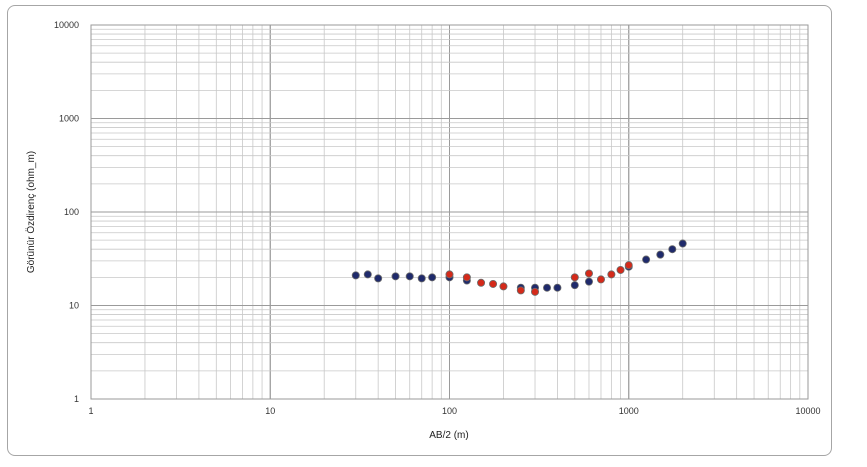 The height and width of the screenshot is (467, 867). I want to click on y-tick-labels: 1 10 100 1000 10000, so click(66, 212).